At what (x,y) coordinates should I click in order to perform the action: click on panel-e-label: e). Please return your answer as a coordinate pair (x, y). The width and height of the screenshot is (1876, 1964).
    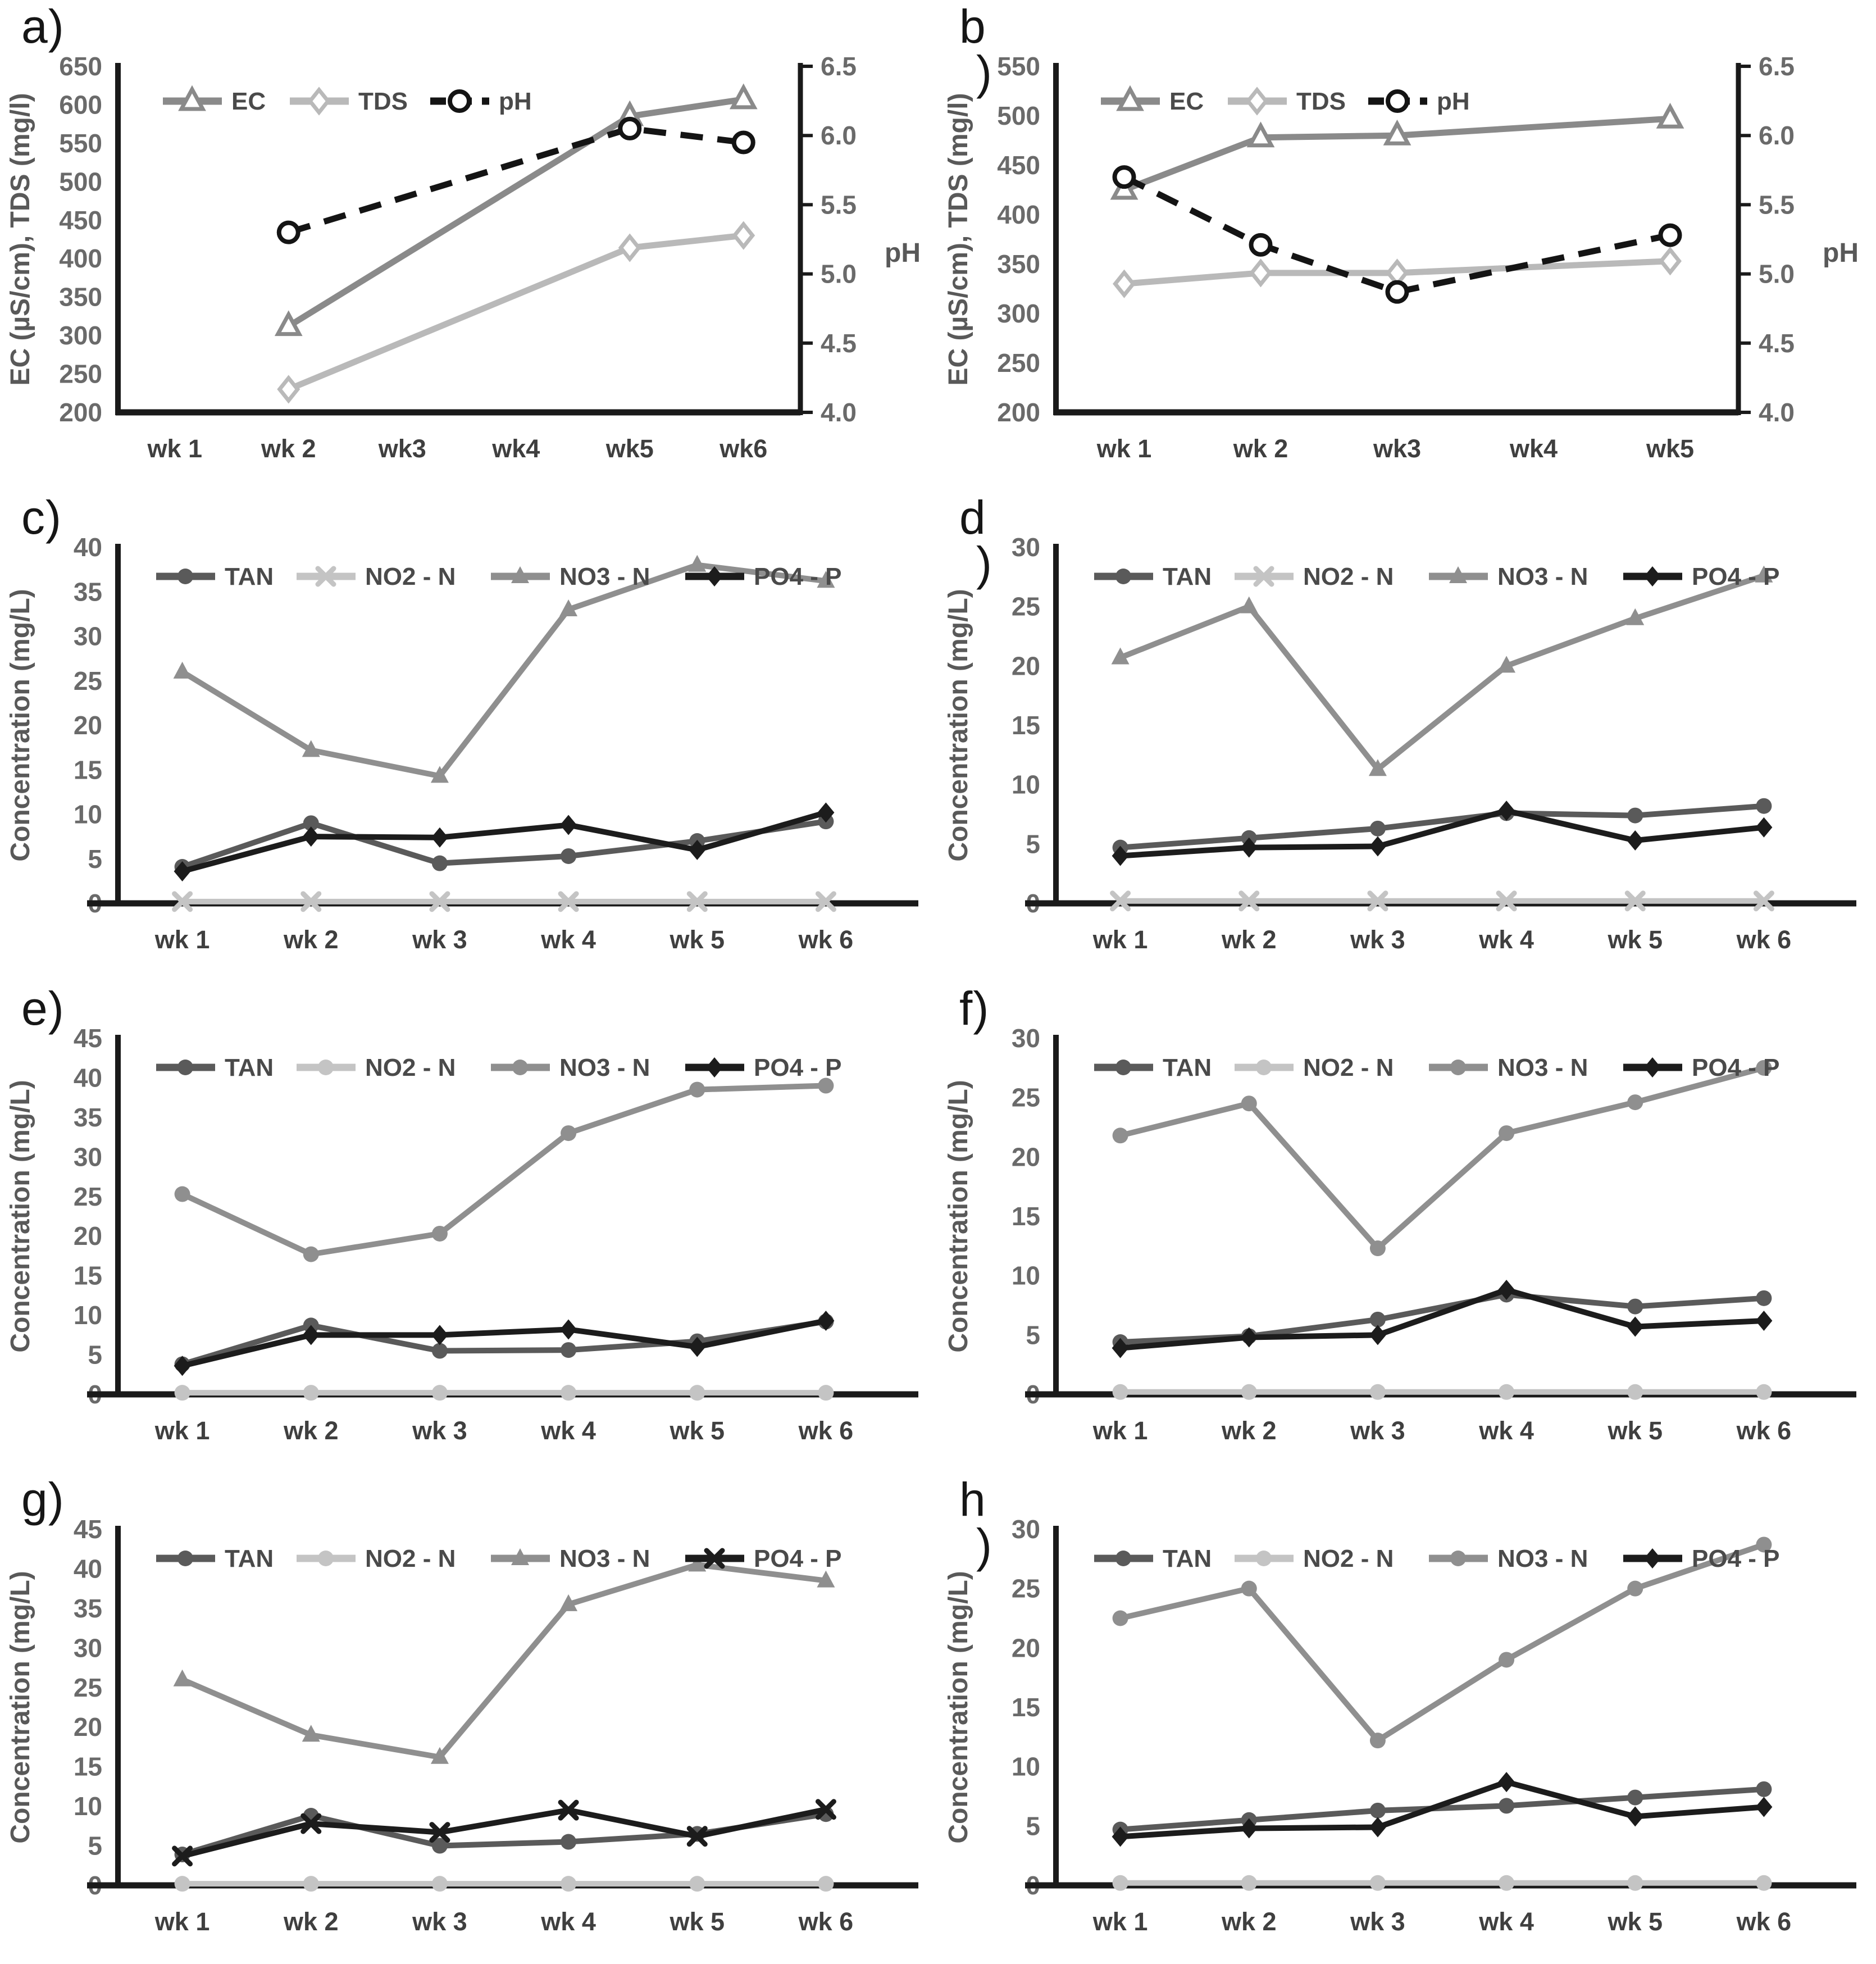
    Looking at the image, I should click on (43, 1009).